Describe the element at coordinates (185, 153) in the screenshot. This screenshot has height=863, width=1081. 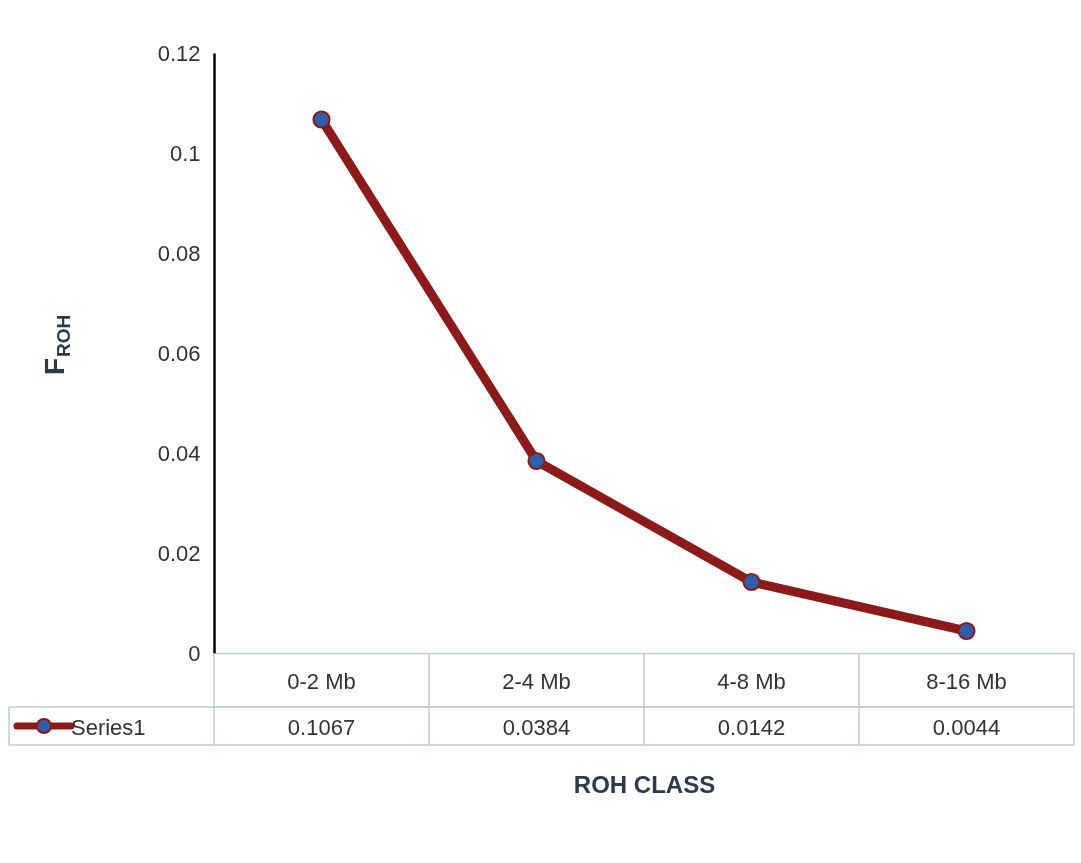
I see `y-tick-label: 0.1` at that location.